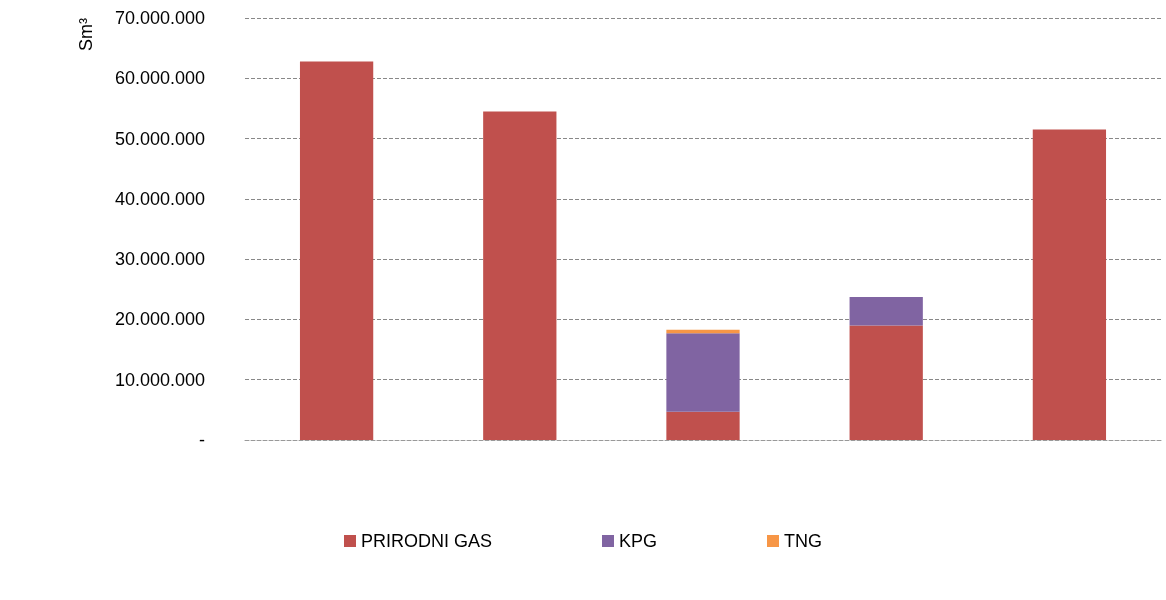  What do you see at coordinates (159, 198) in the screenshot?
I see `y-tick-label: 40.000.000` at bounding box center [159, 198].